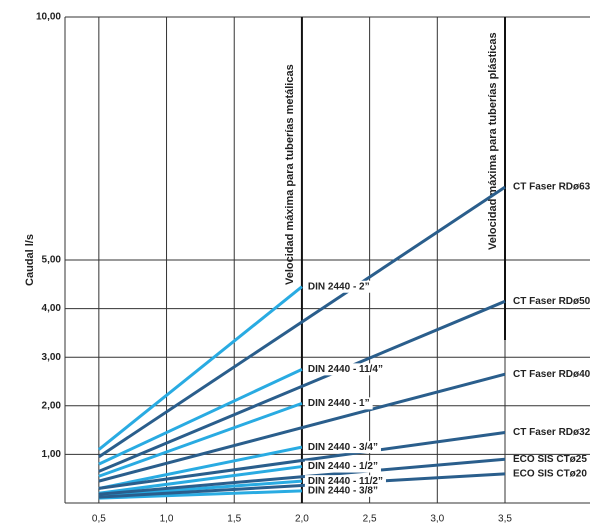  I want to click on limit-label: Velocidad máxima para tuberías plásticas, so click(493, 141).